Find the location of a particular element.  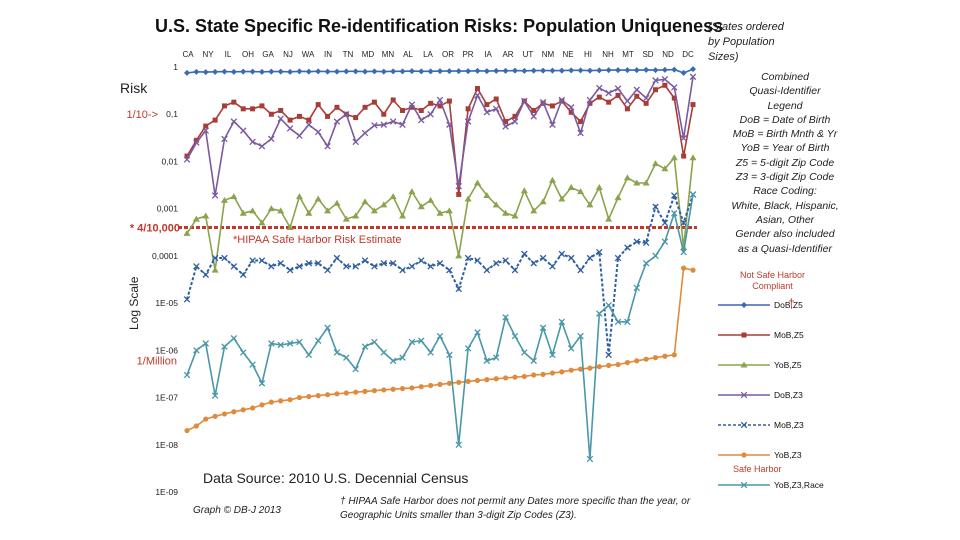

x-tick-label: NY is located at coordinates (208, 54).